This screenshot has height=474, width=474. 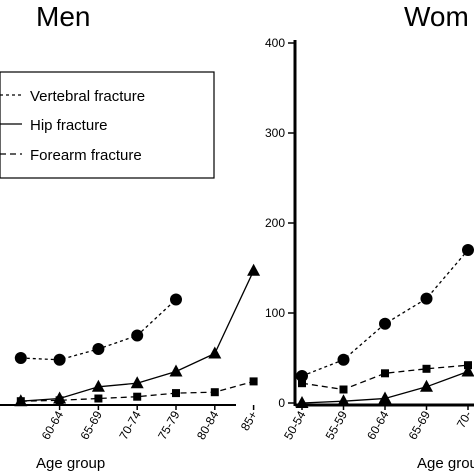 What do you see at coordinates (436, 16) in the screenshot?
I see `women-title: Wom` at bounding box center [436, 16].